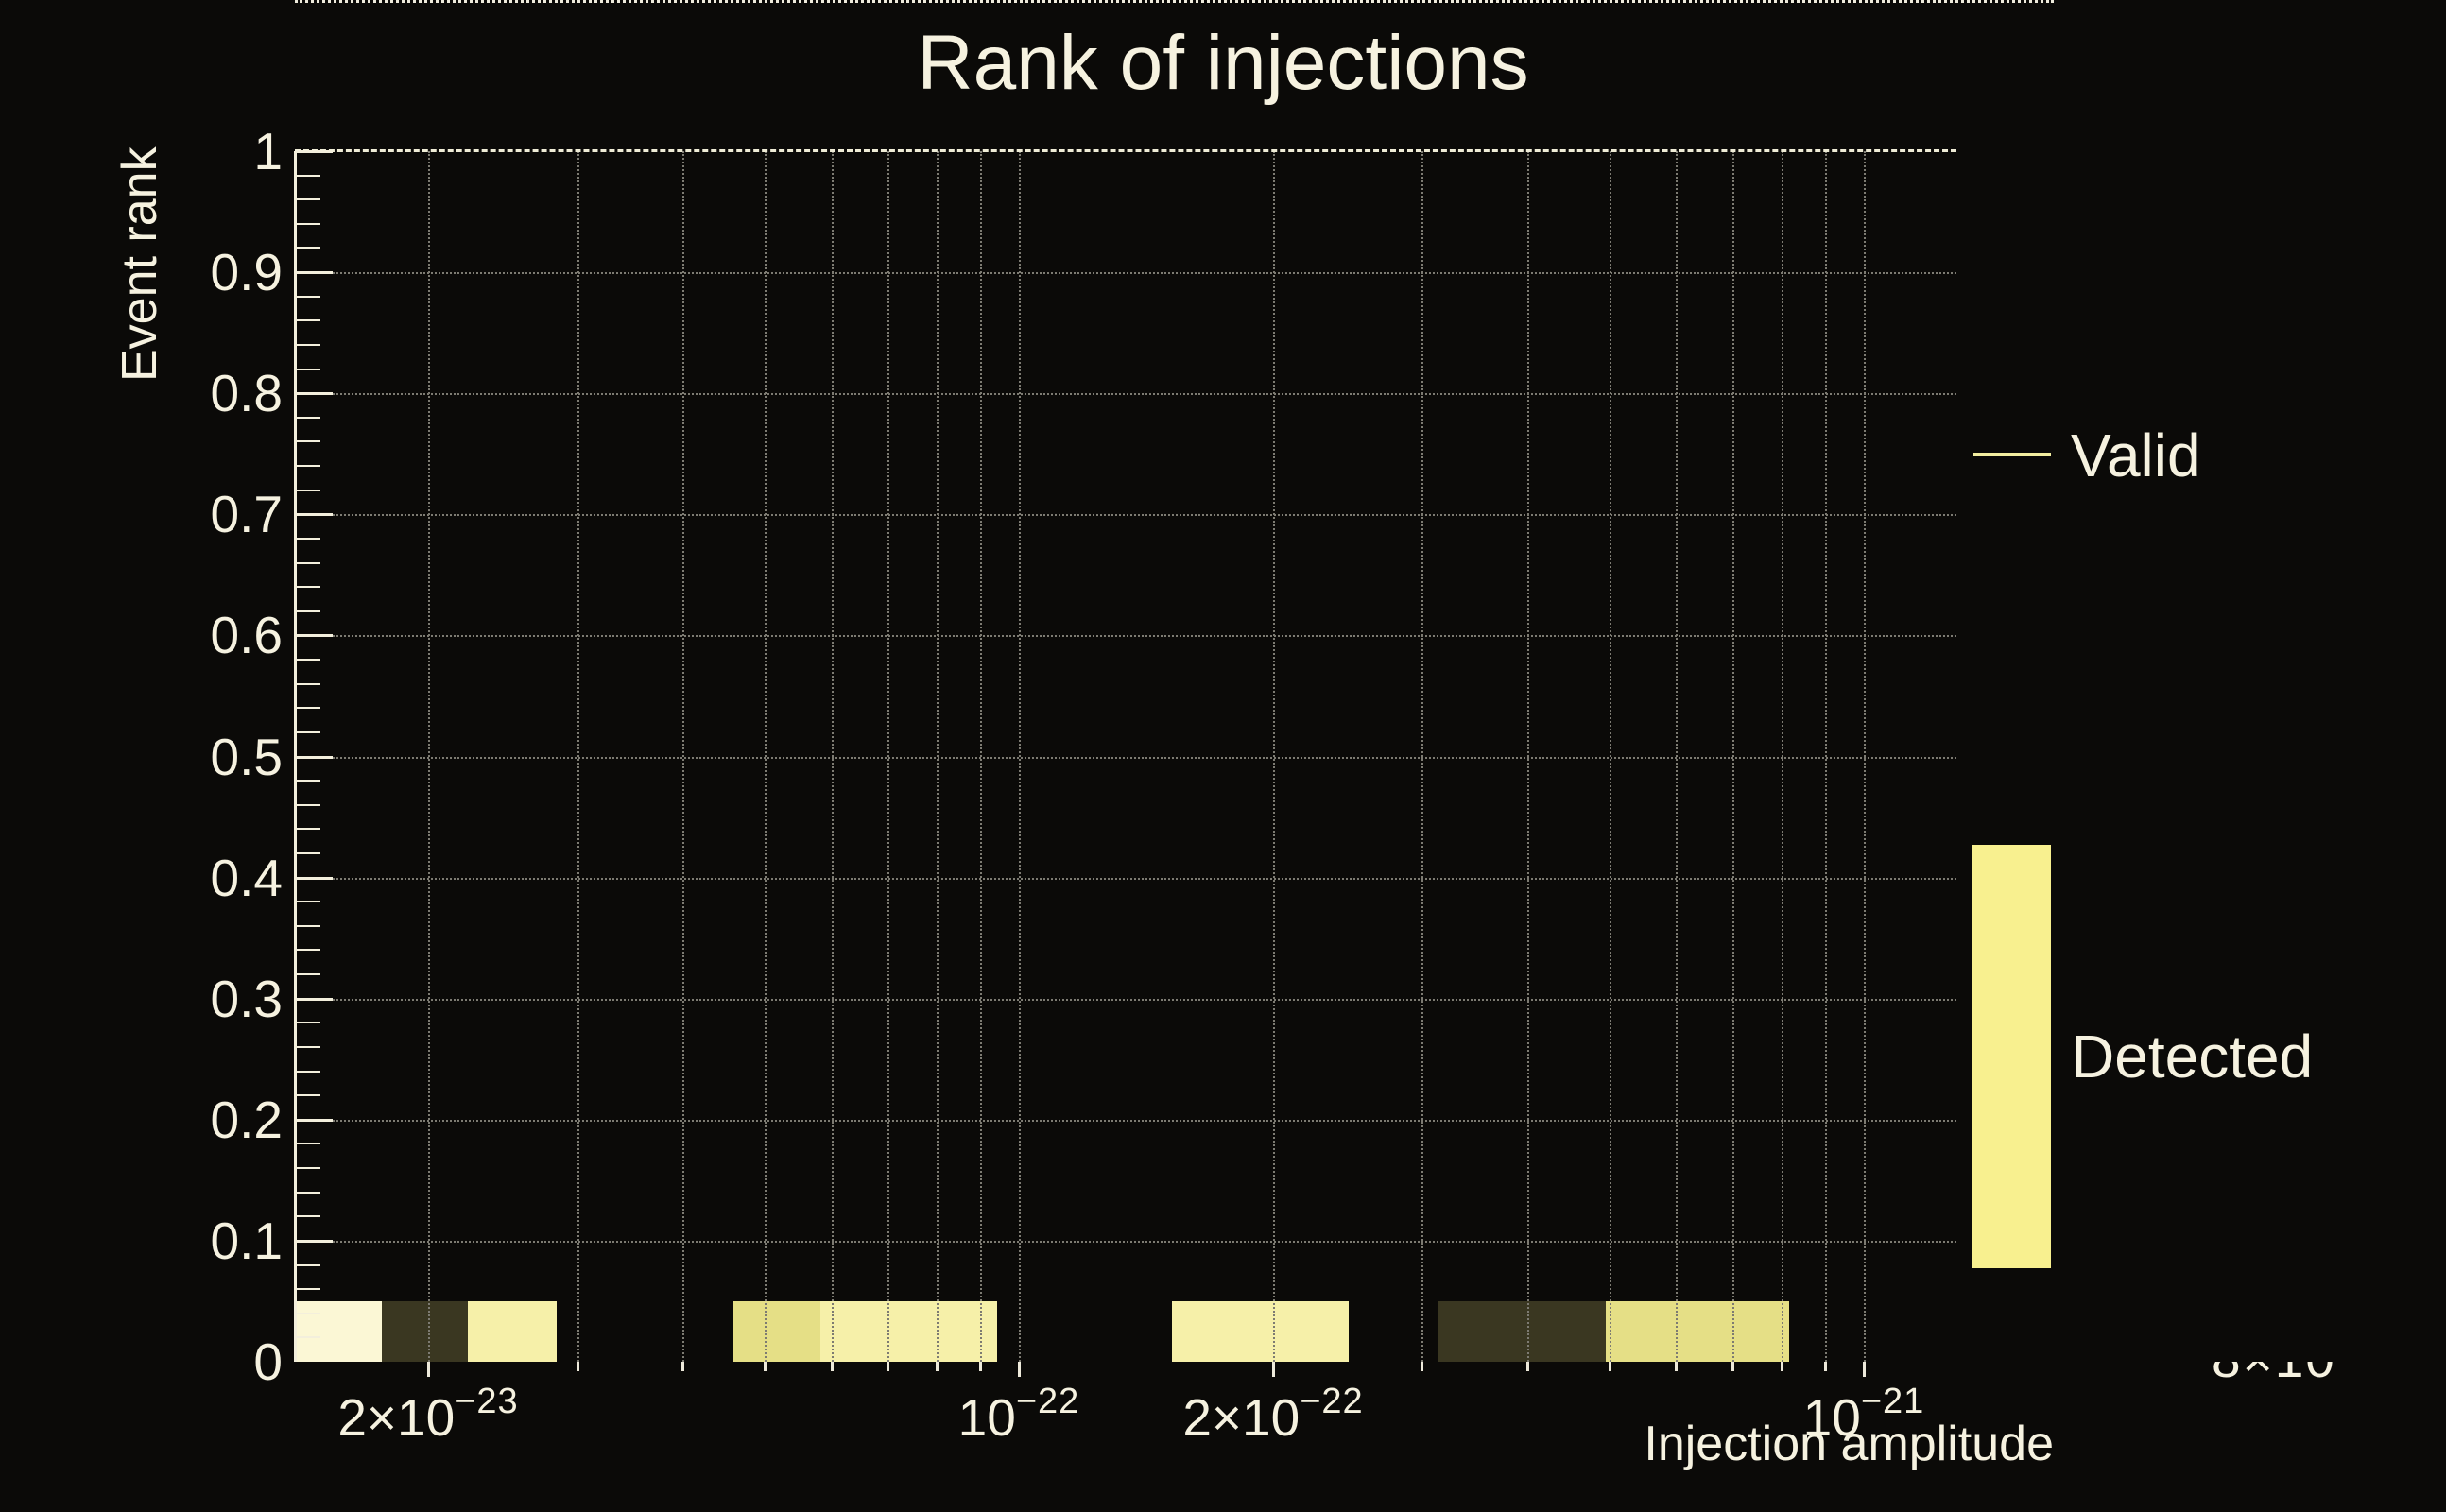  I want to click on y-tick-label: 0.9, so click(247, 272).